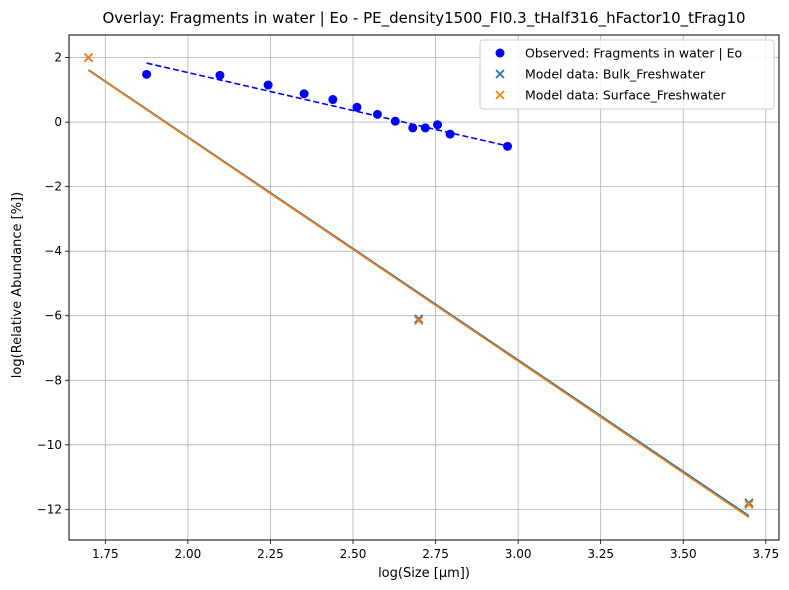  What do you see at coordinates (625, 95) in the screenshot?
I see `legend-label: Model data: Surface_Freshwater` at bounding box center [625, 95].